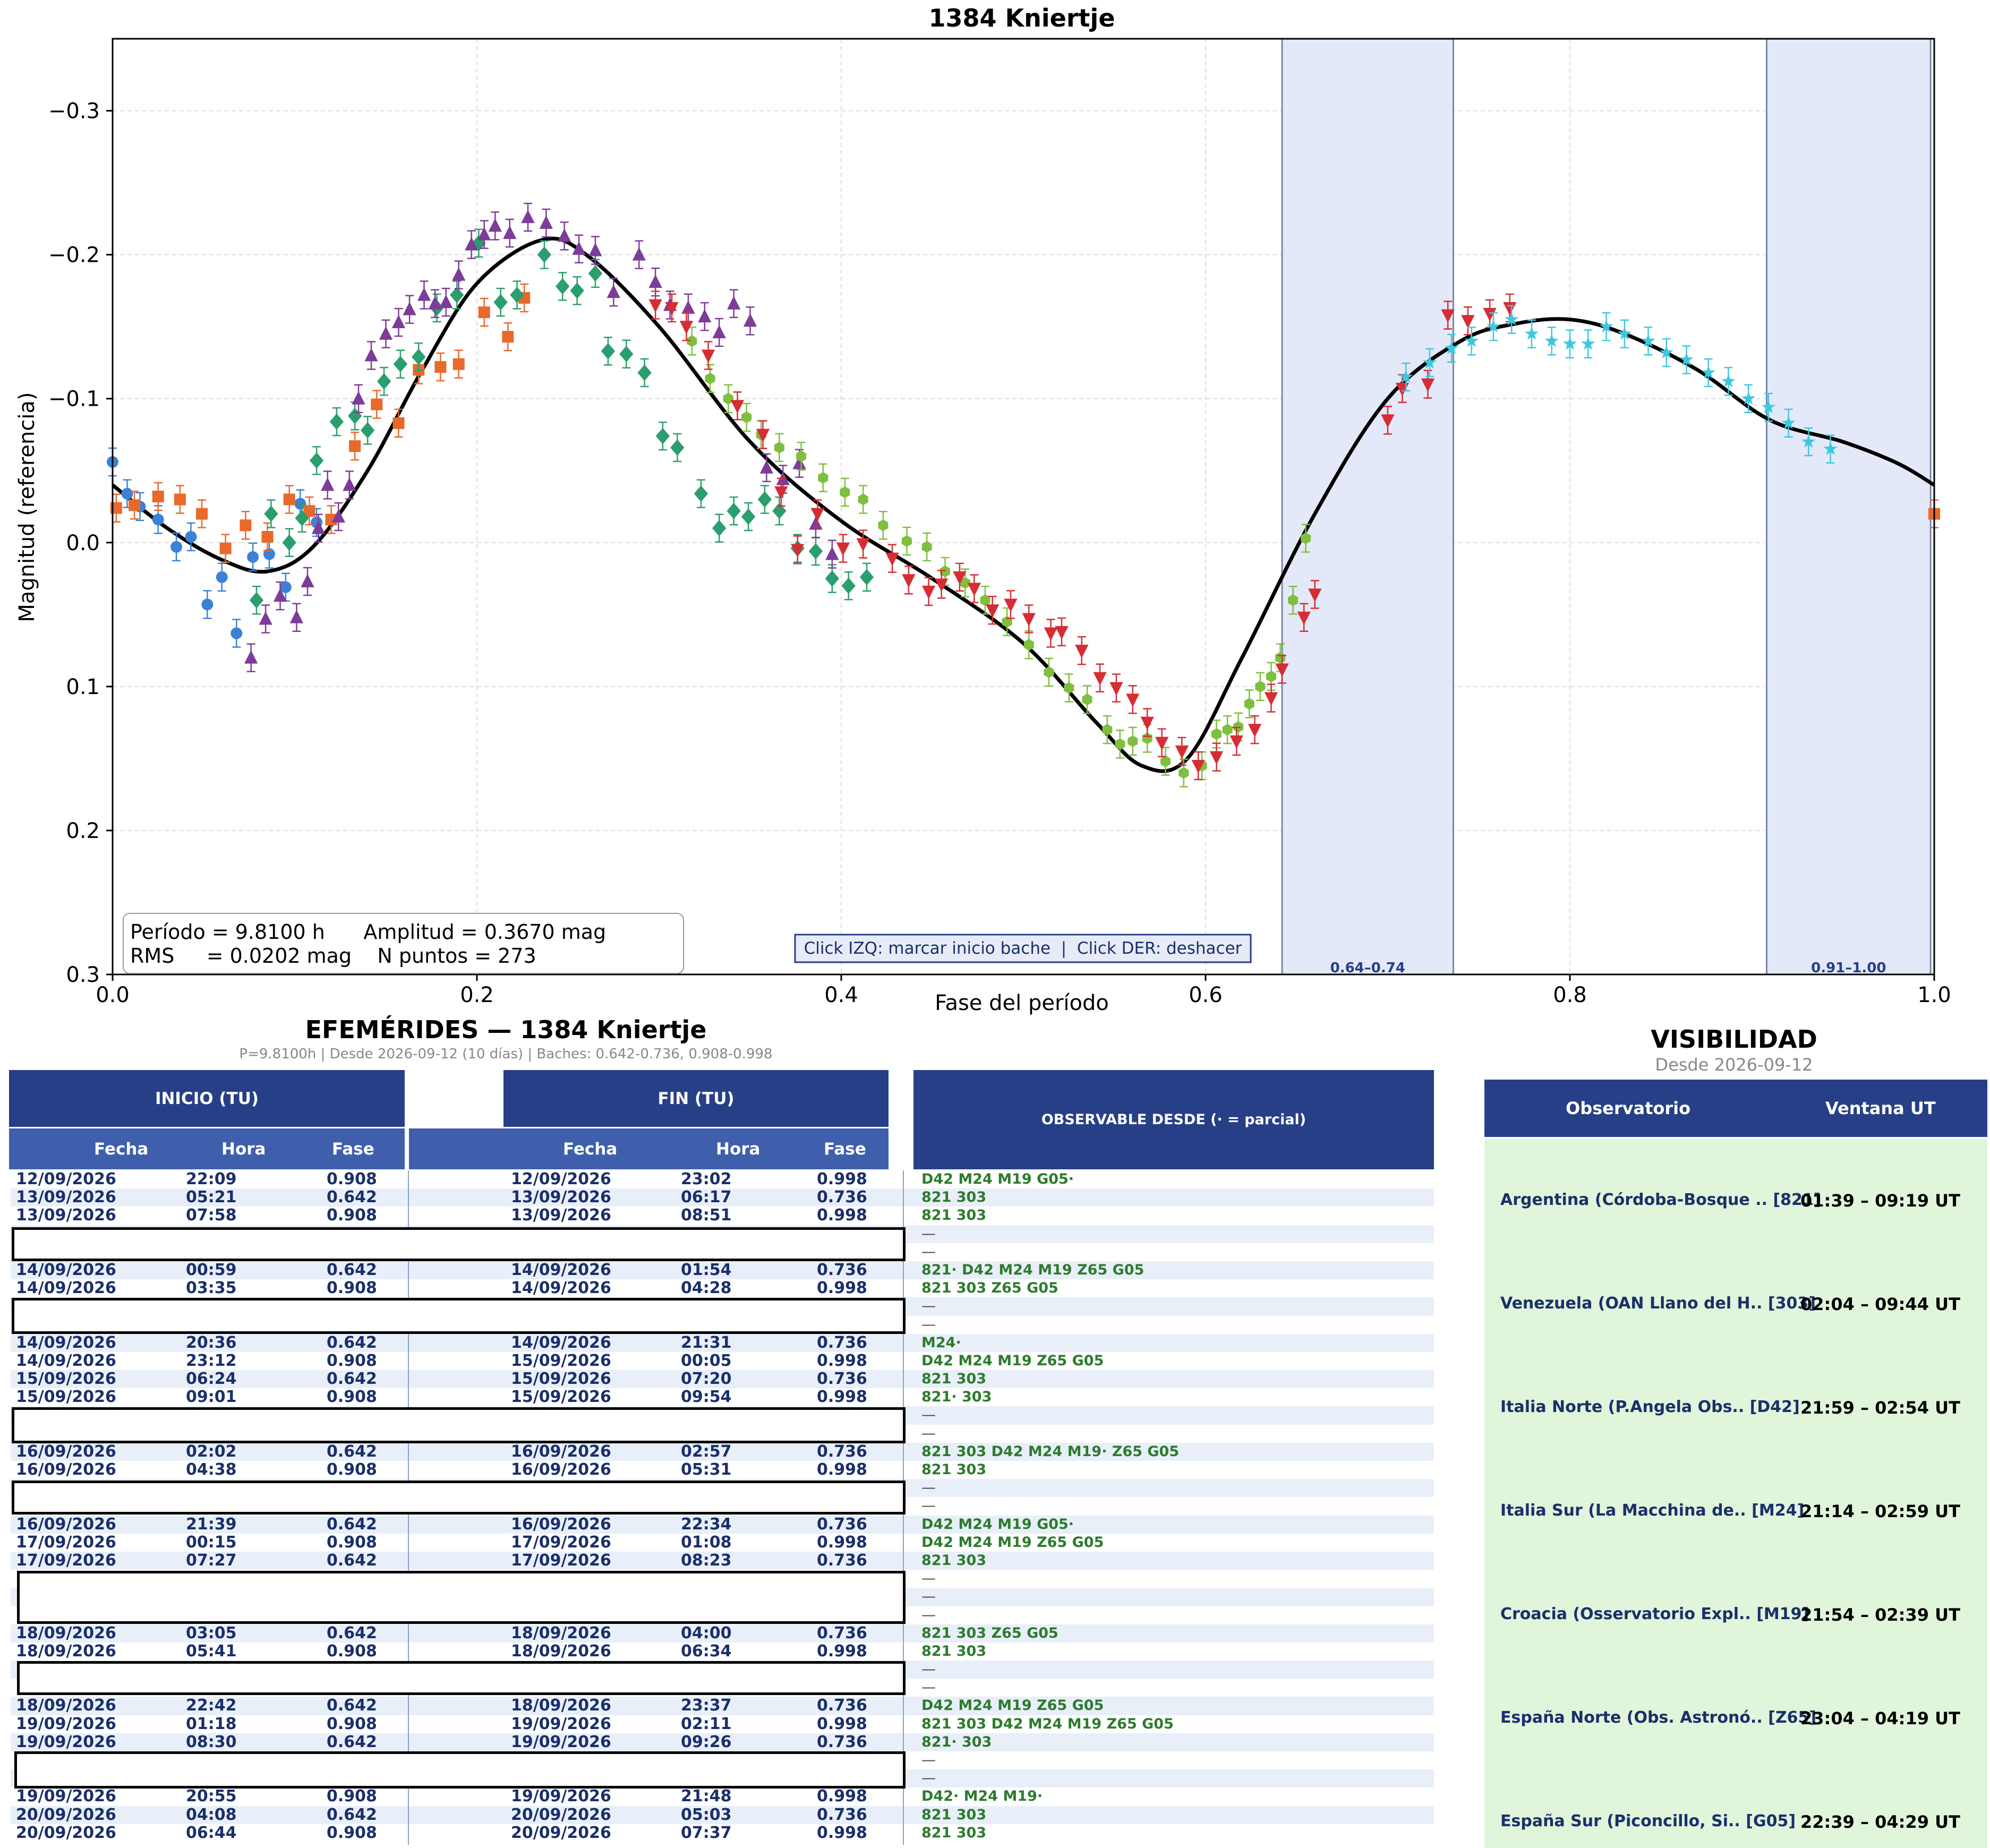  Describe the element at coordinates (1734, 1065) in the screenshot. I see `visibility-subtitle: Desde 2026-09-12` at that location.